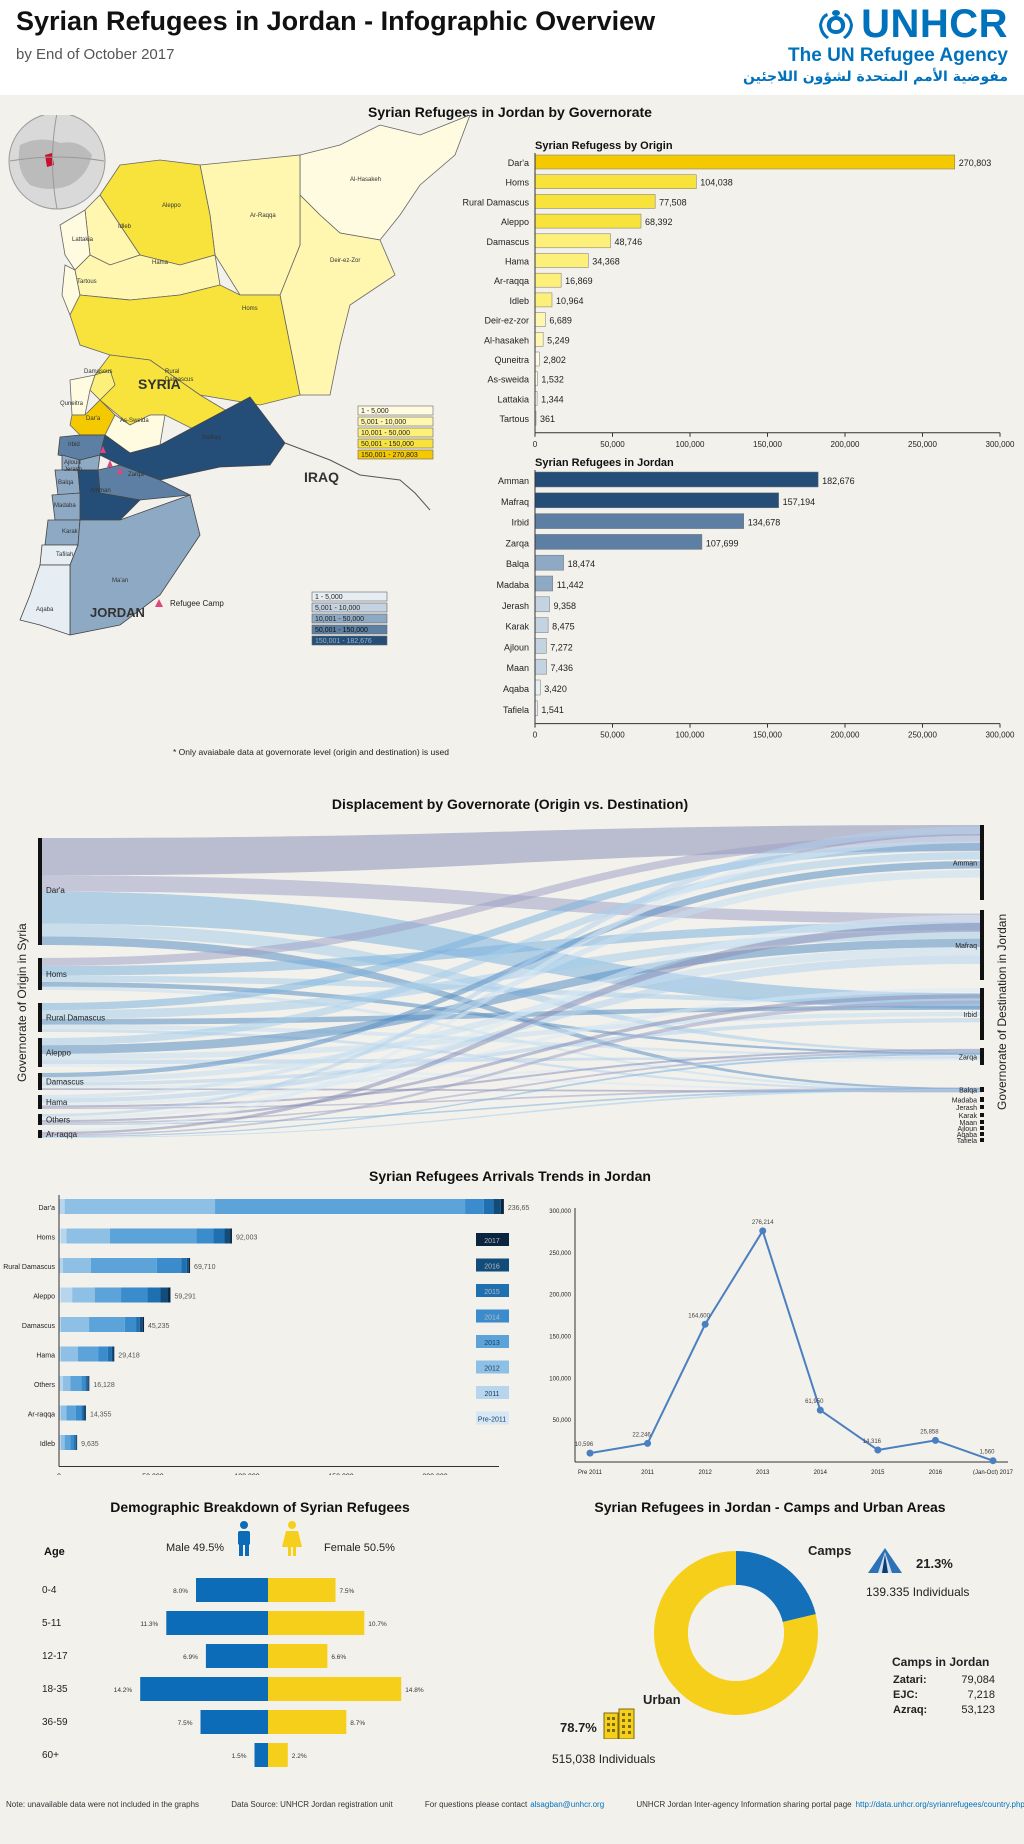  Describe the element at coordinates (64, 555) in the screenshot. I see `map-label-tafilah: Tafilah` at that location.